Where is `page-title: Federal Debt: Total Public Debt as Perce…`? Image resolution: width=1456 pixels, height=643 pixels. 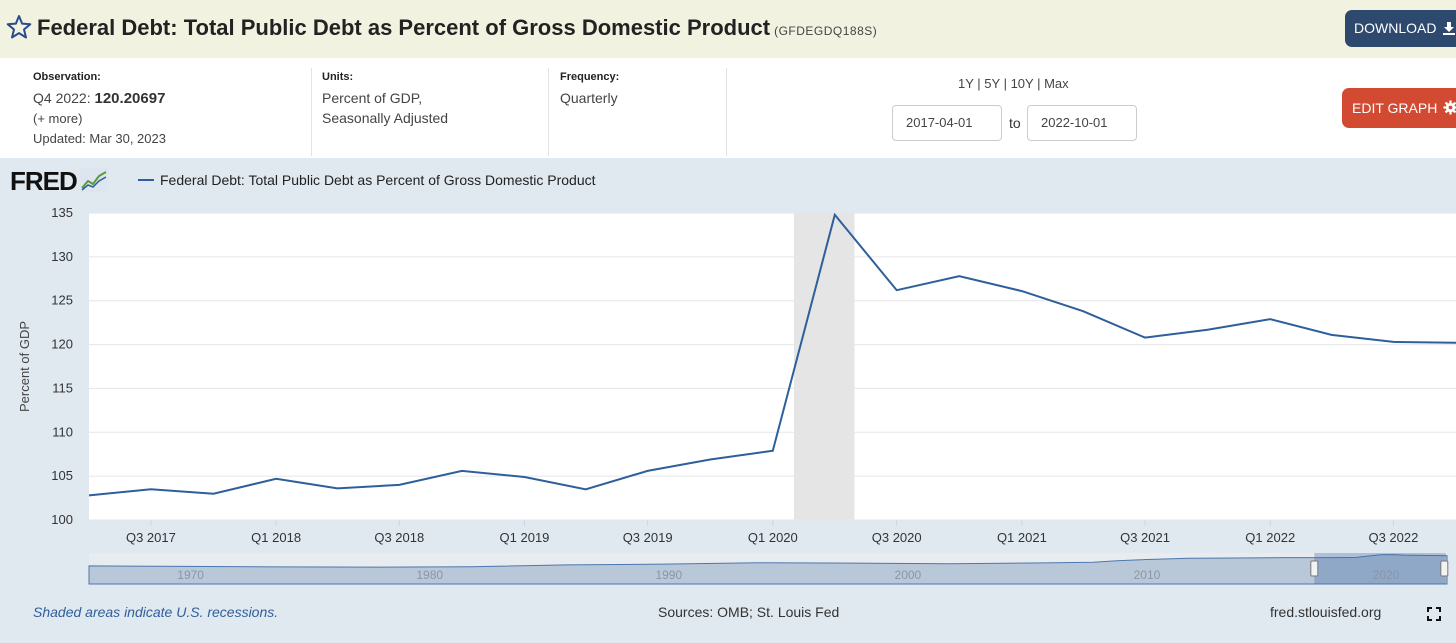 page-title: Federal Debt: Total Public Debt as Perce… is located at coordinates (457, 28).